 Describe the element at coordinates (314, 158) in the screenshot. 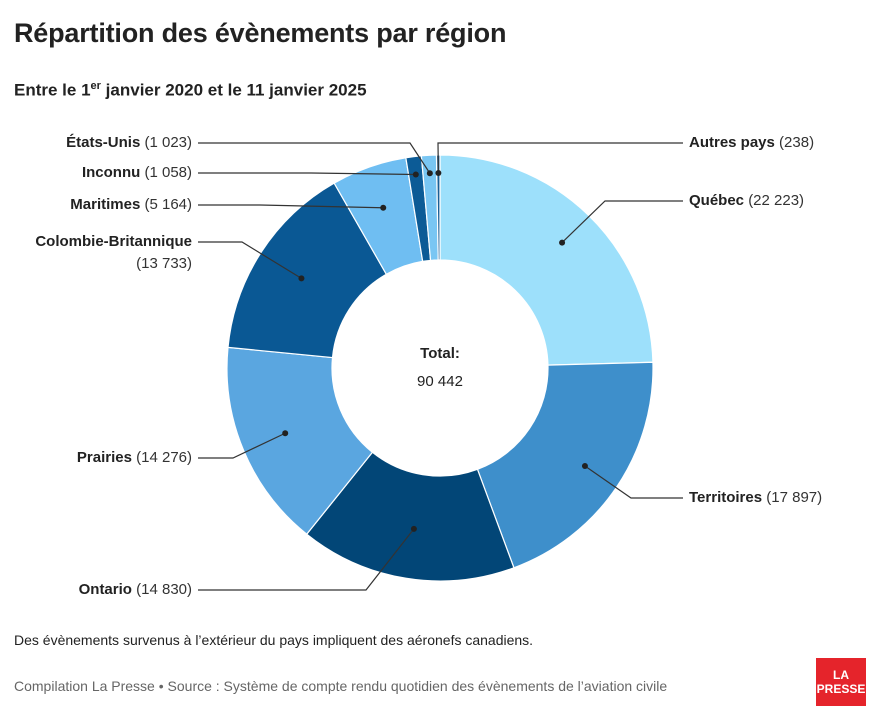

I see `leader-line-etats-unis` at that location.